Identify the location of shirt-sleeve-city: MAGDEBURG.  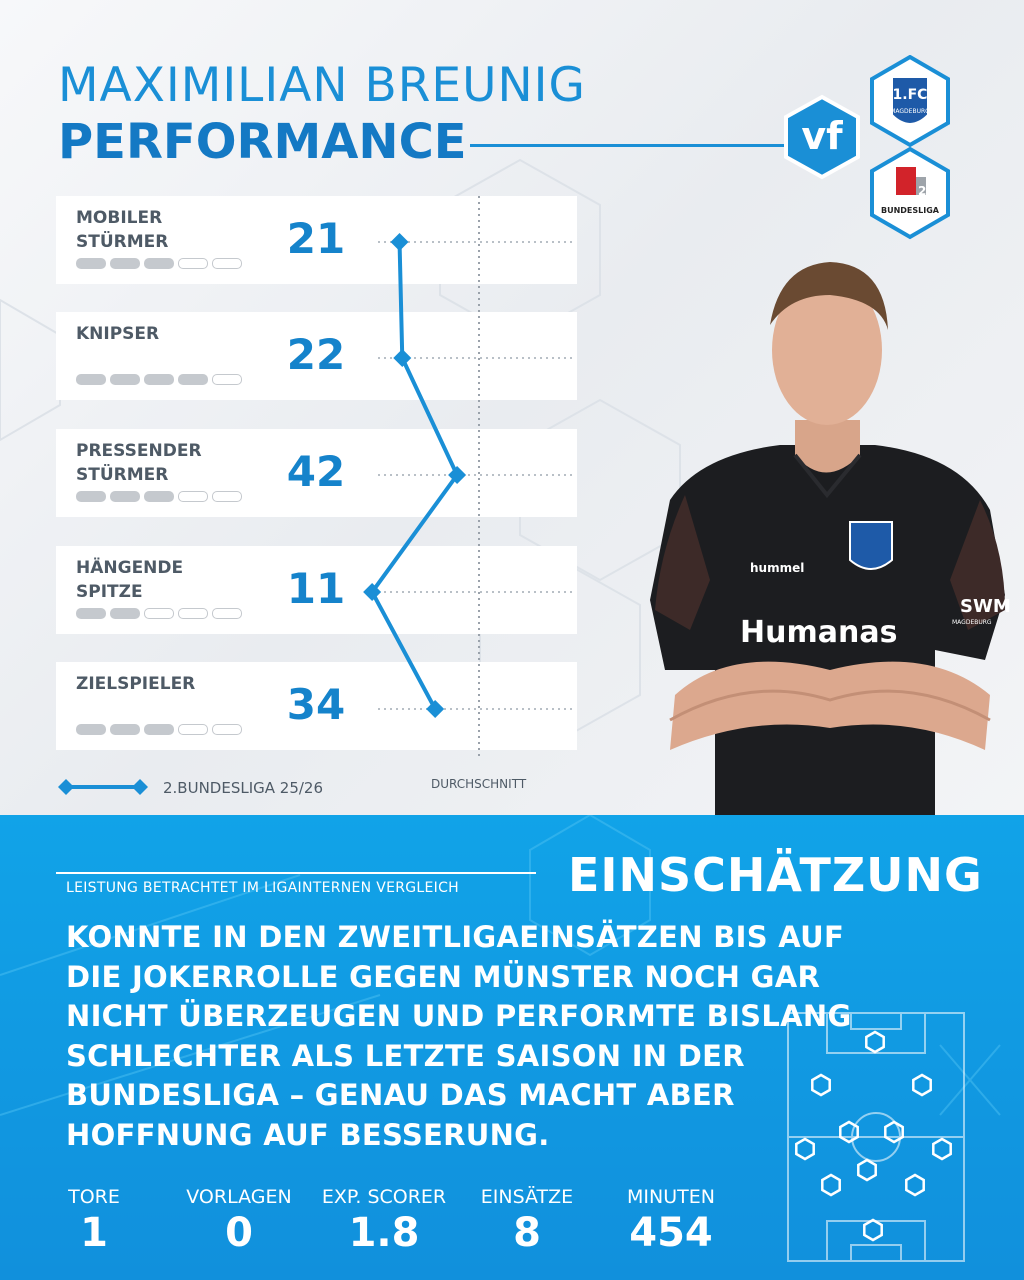
(972, 622).